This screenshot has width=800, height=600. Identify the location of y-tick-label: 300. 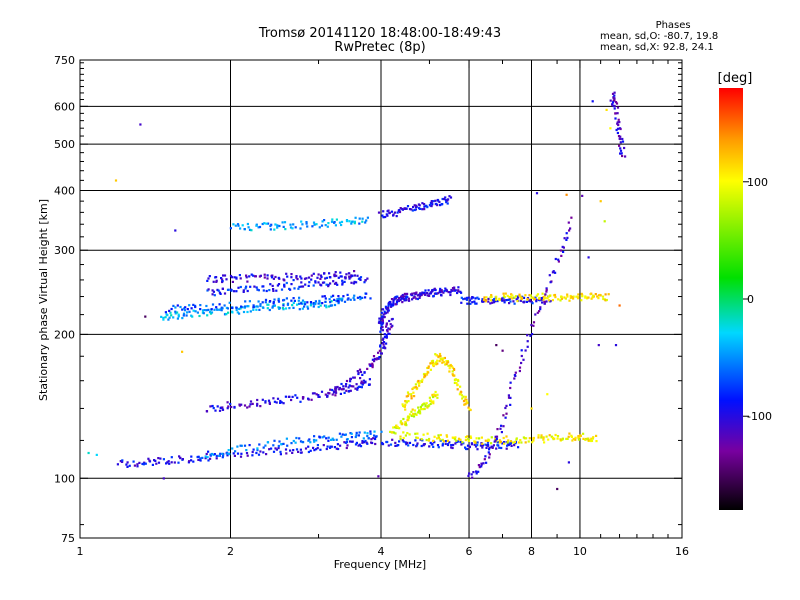
(64, 250).